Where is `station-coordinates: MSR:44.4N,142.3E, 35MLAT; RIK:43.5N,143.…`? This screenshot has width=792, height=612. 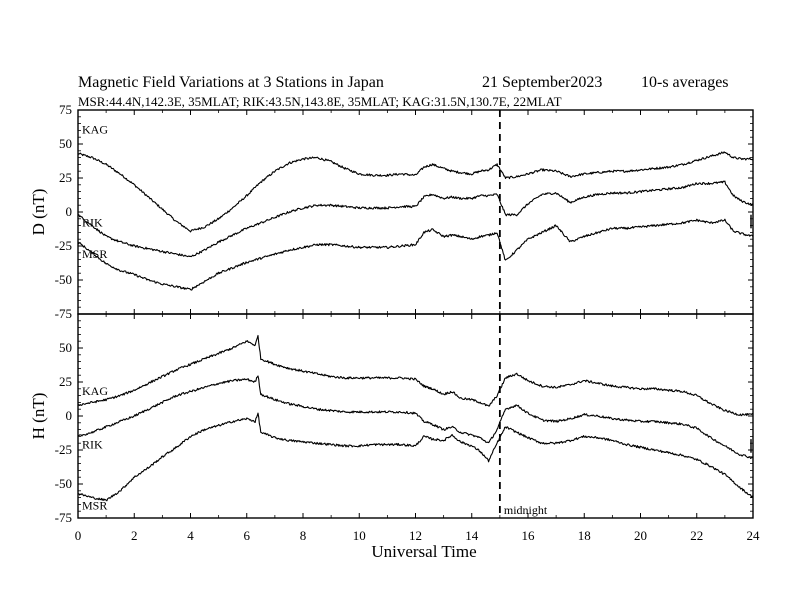 station-coordinates: MSR:44.4N,142.3E, 35MLAT; RIK:43.5N,143.… is located at coordinates (320, 101).